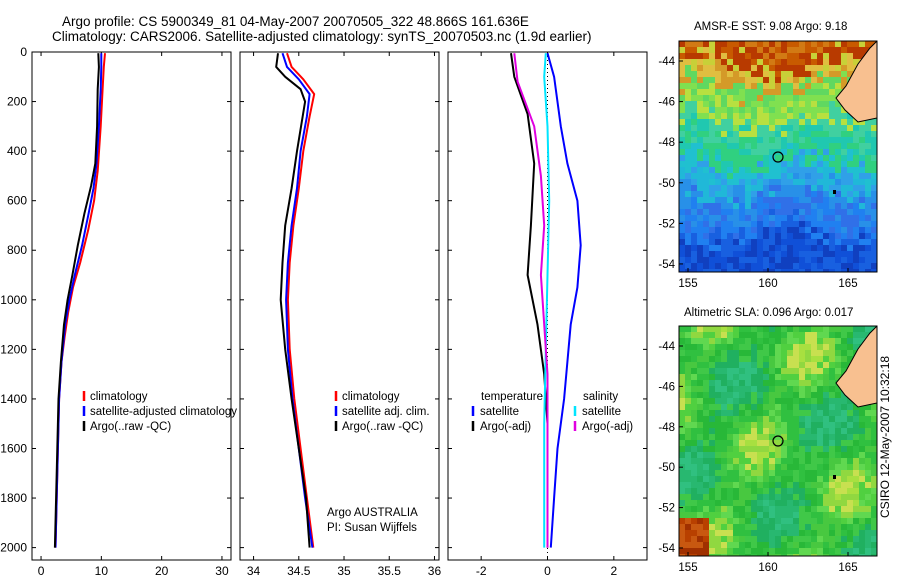 The height and width of the screenshot is (580, 900). I want to click on lat-tick-label: -54, so click(666, 549).